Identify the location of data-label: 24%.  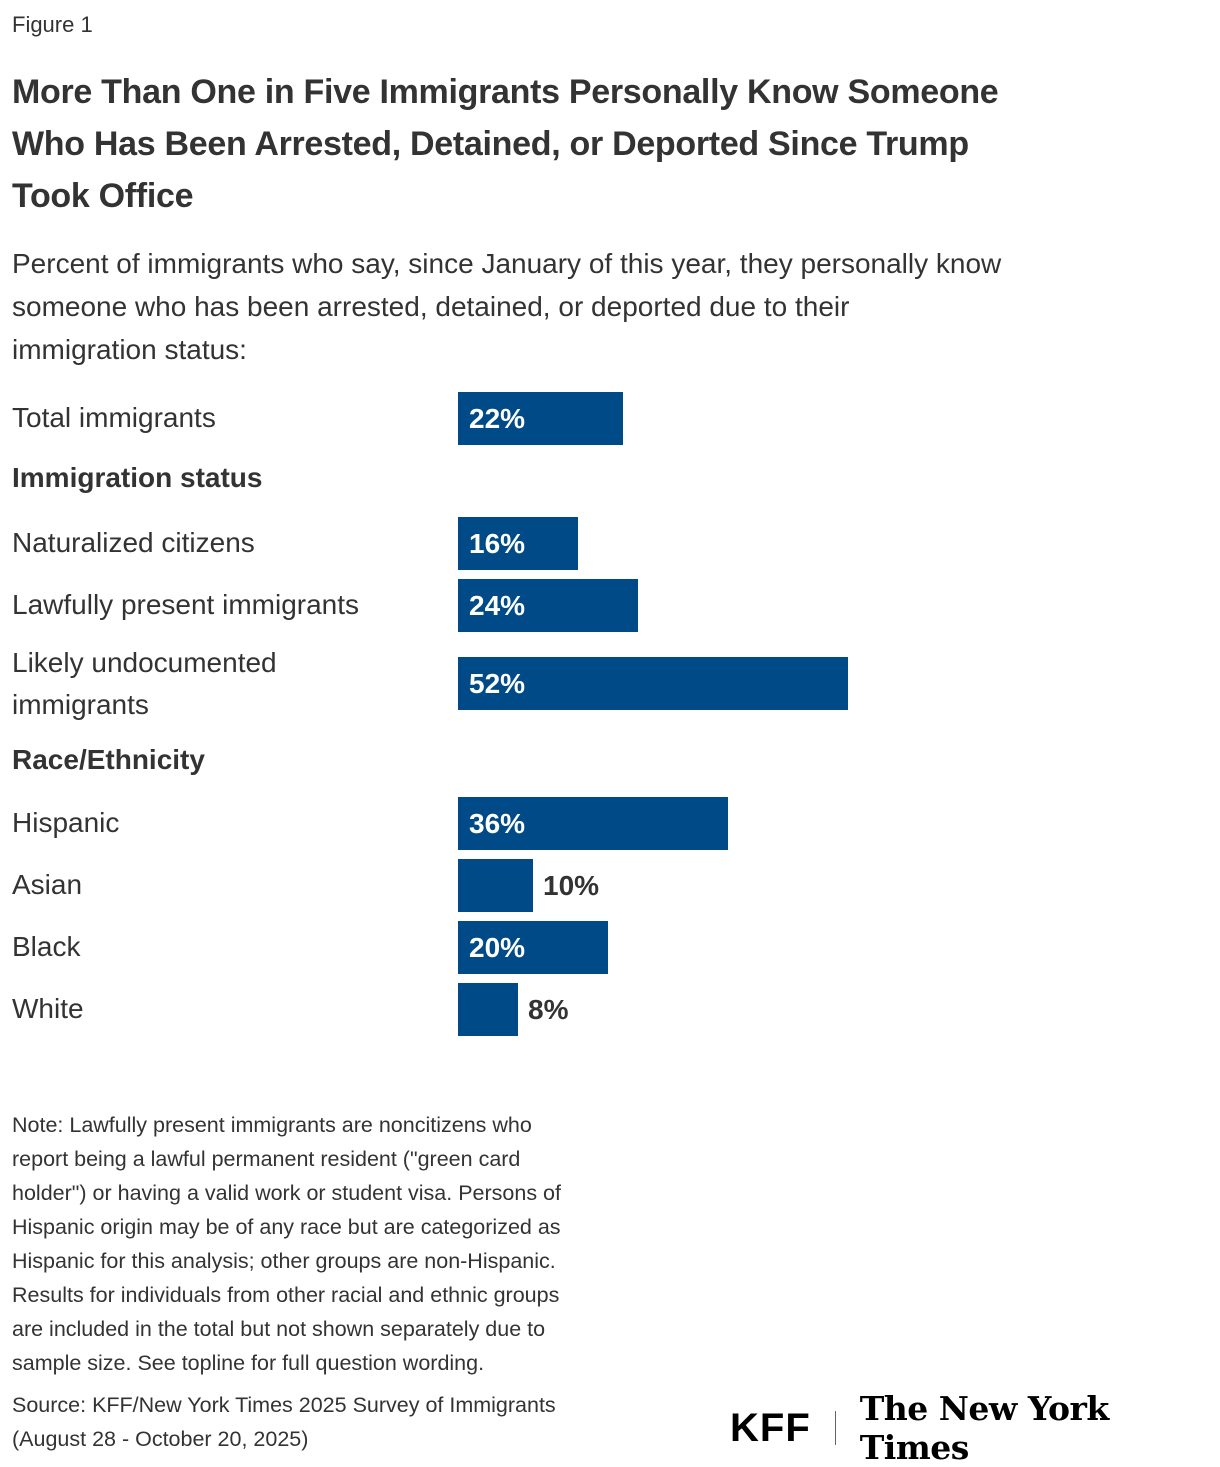
(497, 605).